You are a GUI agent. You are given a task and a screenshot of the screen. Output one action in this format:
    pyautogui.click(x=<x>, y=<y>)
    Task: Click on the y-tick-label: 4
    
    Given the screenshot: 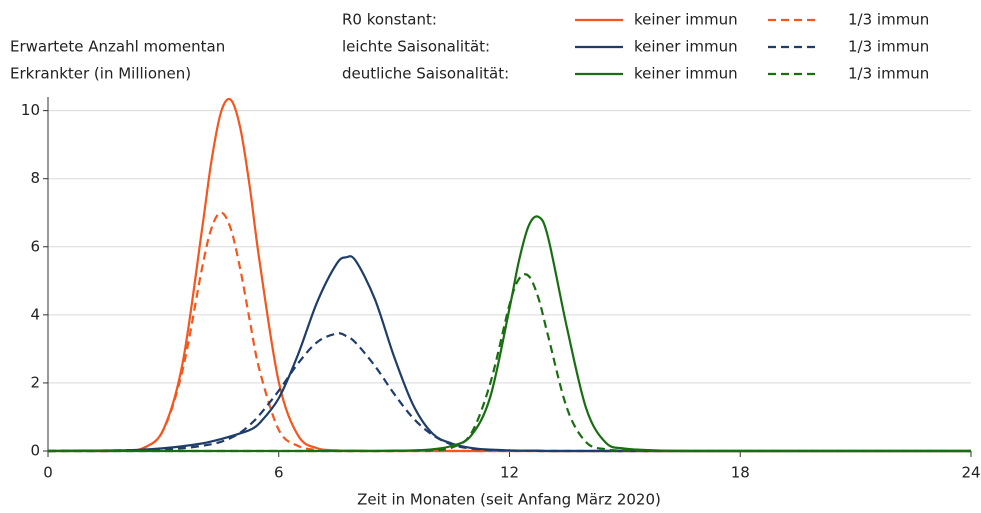 What is the action you would take?
    pyautogui.click(x=35, y=314)
    